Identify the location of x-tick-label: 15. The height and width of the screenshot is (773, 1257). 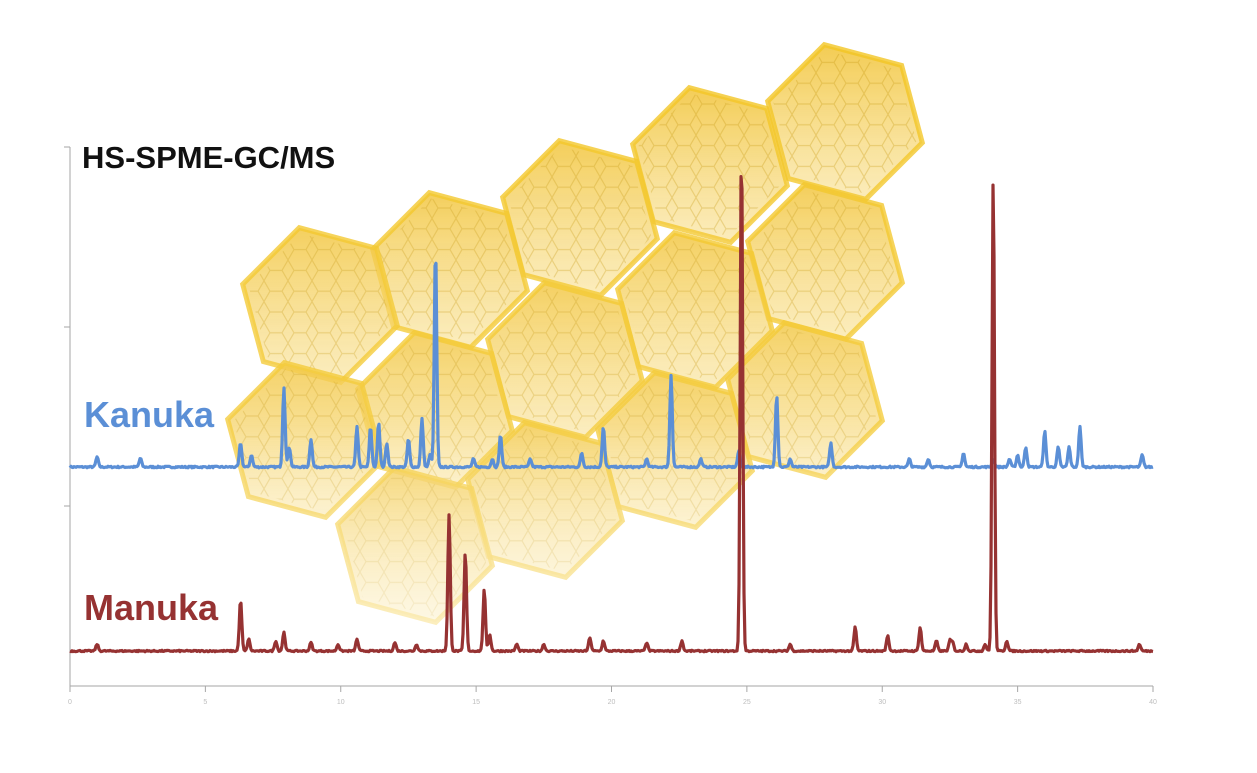
(476, 702).